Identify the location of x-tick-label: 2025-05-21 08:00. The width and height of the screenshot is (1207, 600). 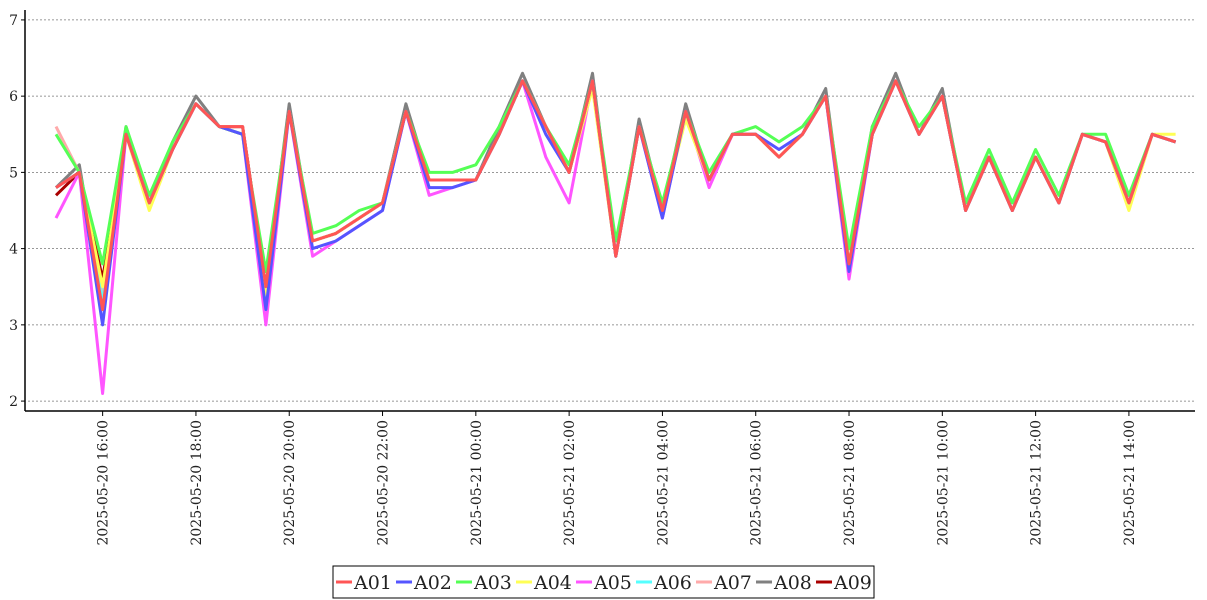
(850, 483).